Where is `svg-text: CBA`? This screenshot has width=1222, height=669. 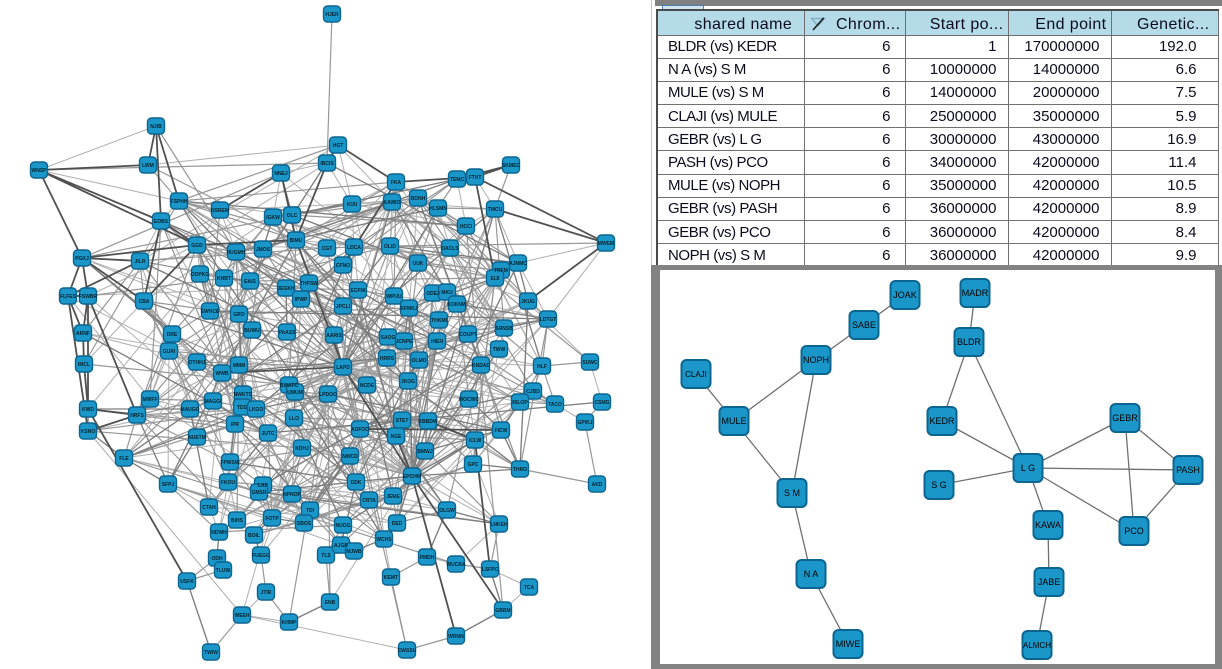 svg-text: CBA is located at coordinates (144, 302).